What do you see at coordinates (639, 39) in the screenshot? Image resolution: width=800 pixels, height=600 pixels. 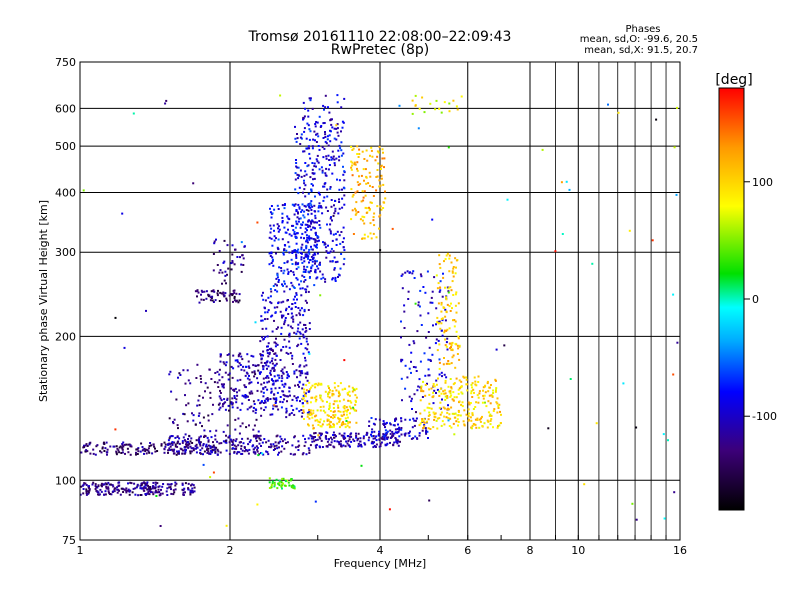 I see `stats-o: mean, sd,O: -99.6, 20.5` at bounding box center [639, 39].